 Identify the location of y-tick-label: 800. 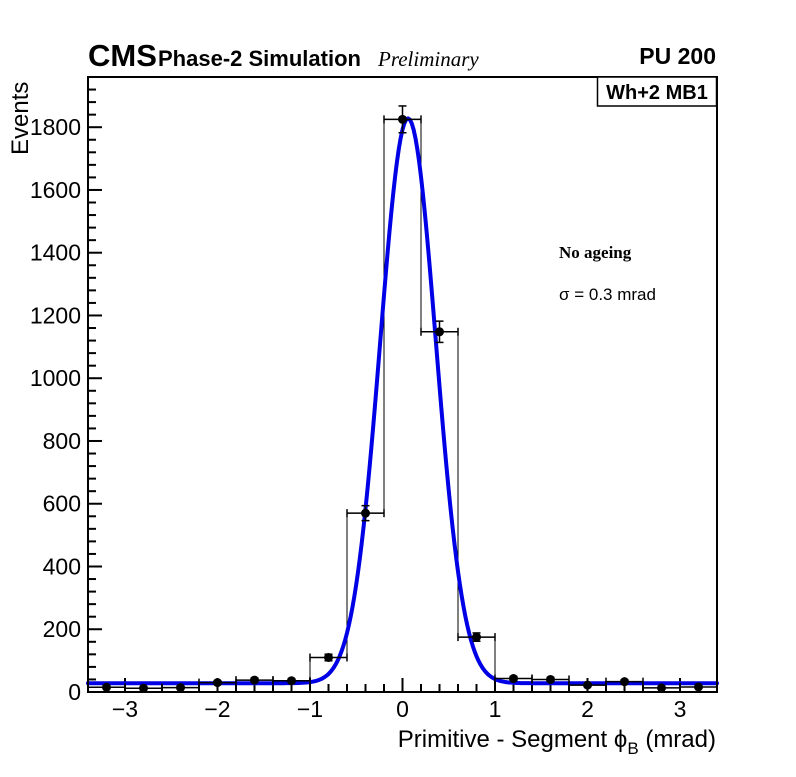
(62, 441).